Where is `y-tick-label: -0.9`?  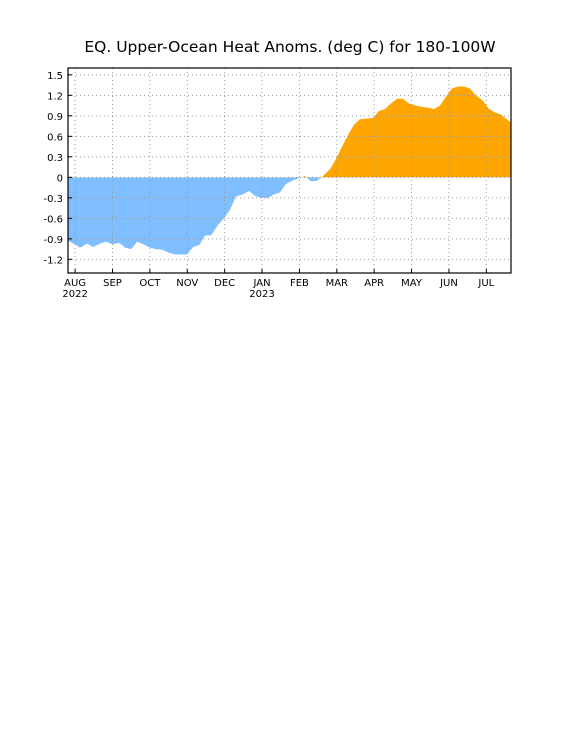 y-tick-label: -0.9 is located at coordinates (53, 240).